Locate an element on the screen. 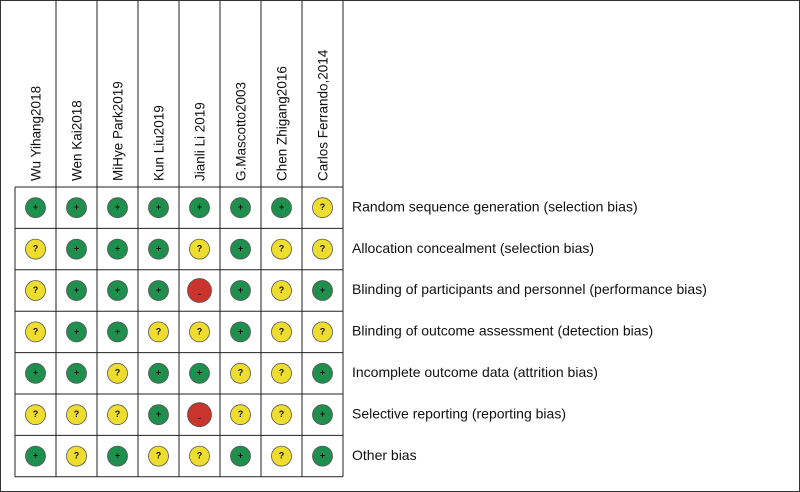 This screenshot has height=492, width=800. study-label: Jianli Li 2019 is located at coordinates (200, 141).